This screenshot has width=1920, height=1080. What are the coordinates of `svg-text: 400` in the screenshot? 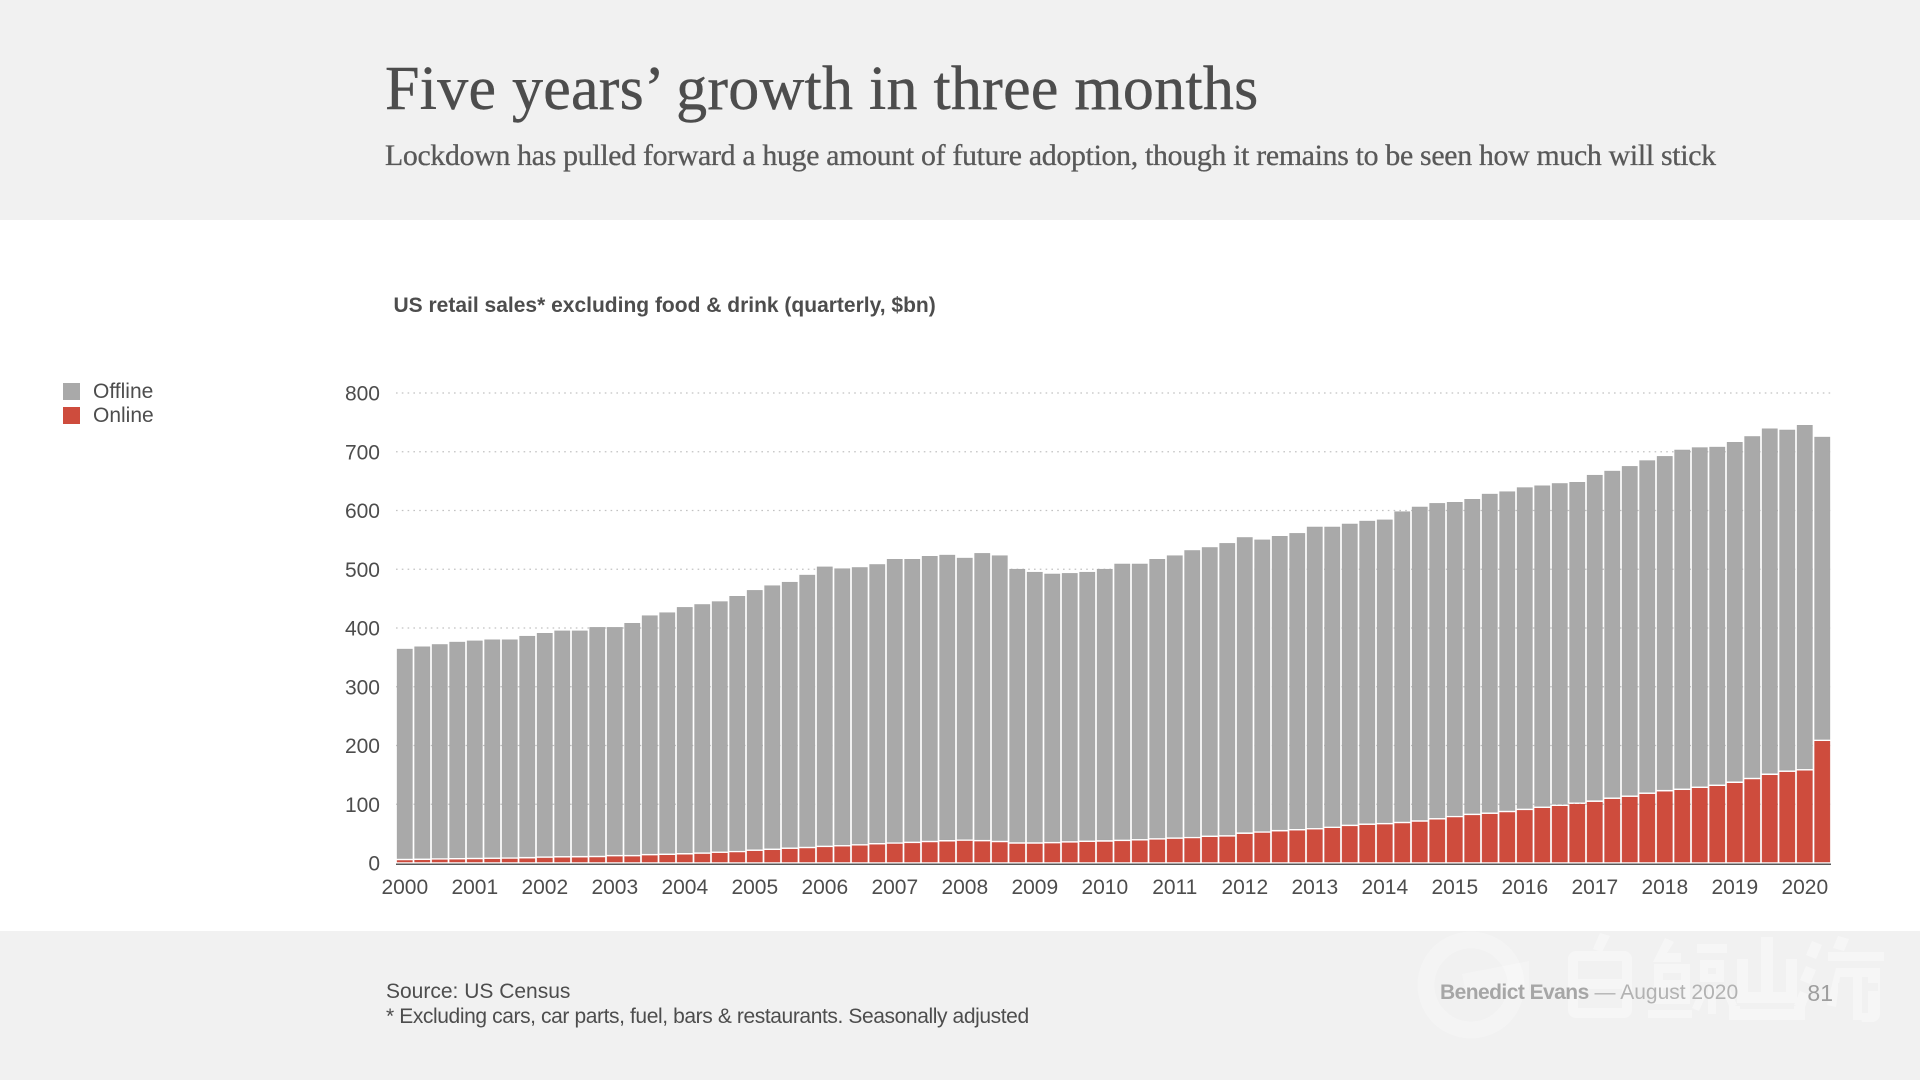 It's located at (362, 629).